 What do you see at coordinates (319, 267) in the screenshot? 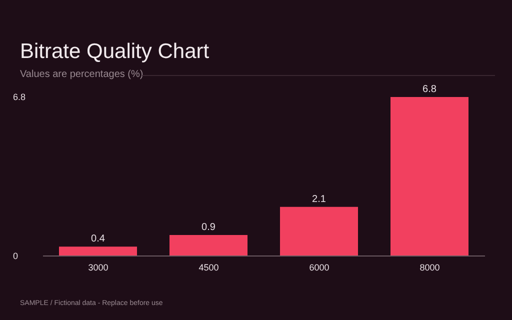
I see `x-tick-label: 6000` at bounding box center [319, 267].